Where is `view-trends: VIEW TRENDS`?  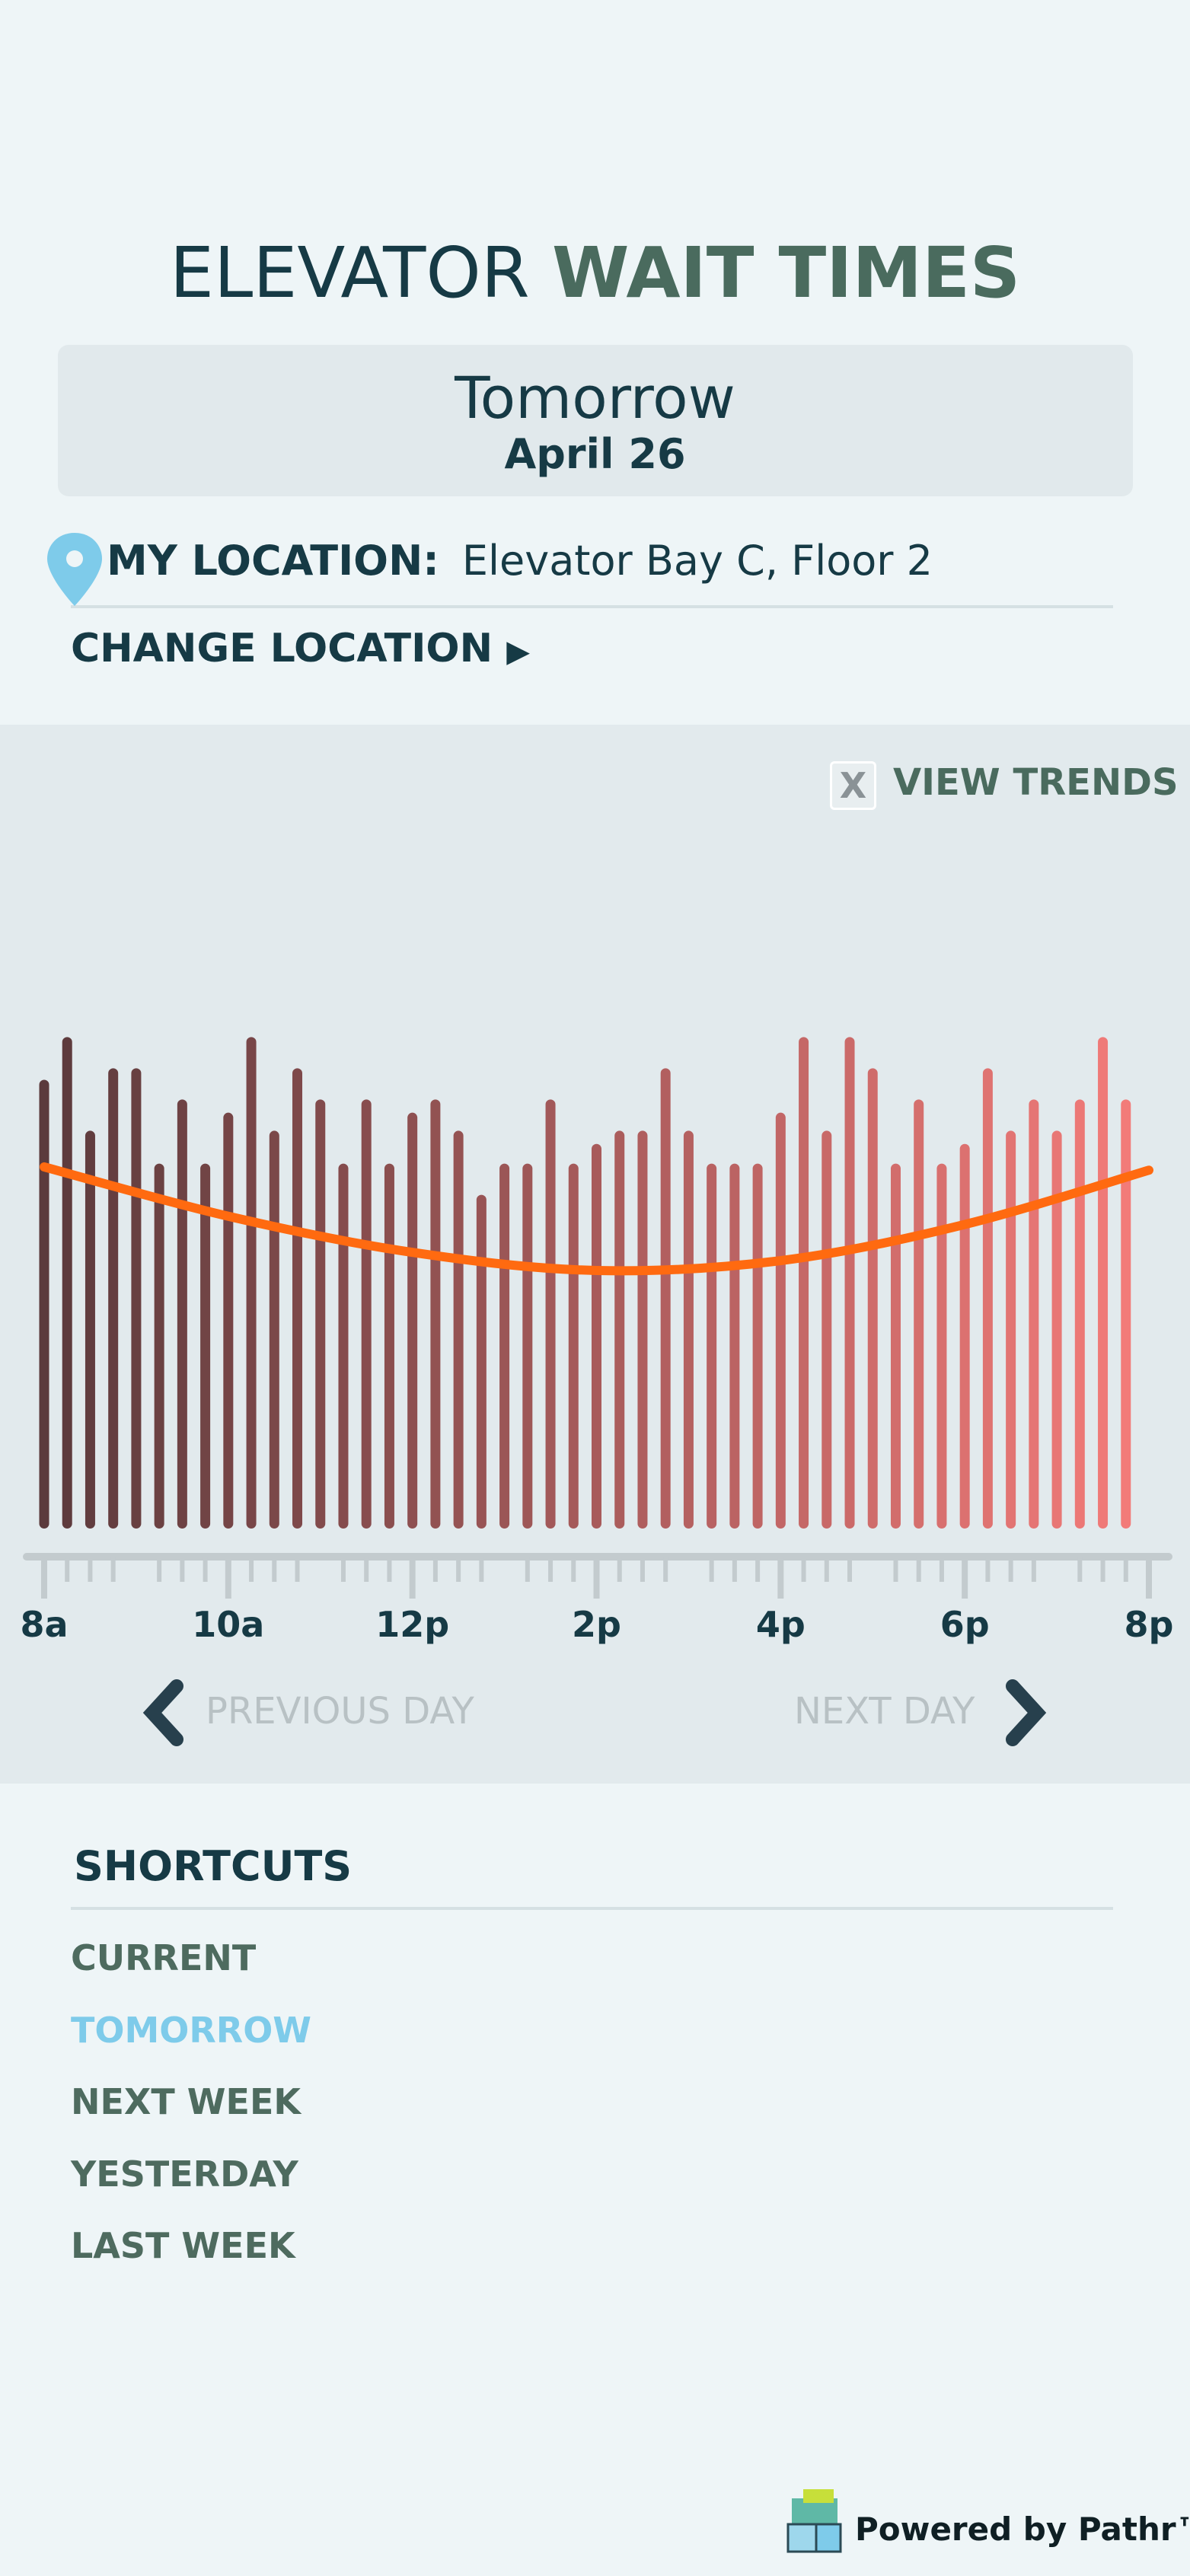
view-trends: VIEW TRENDS is located at coordinates (1036, 783).